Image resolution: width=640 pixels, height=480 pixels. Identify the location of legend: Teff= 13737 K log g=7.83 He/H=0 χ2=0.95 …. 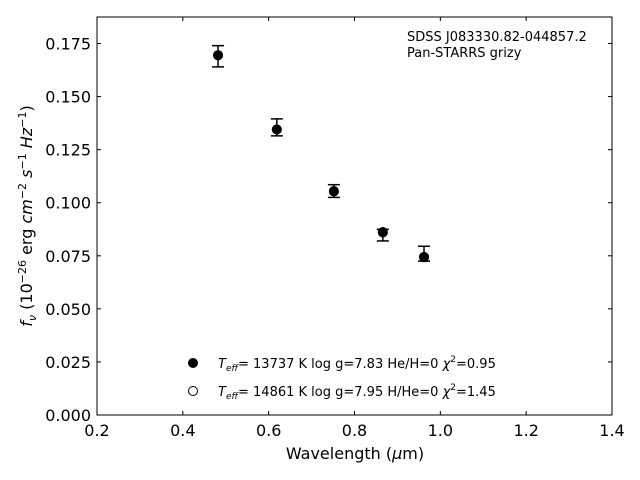
(342, 378).